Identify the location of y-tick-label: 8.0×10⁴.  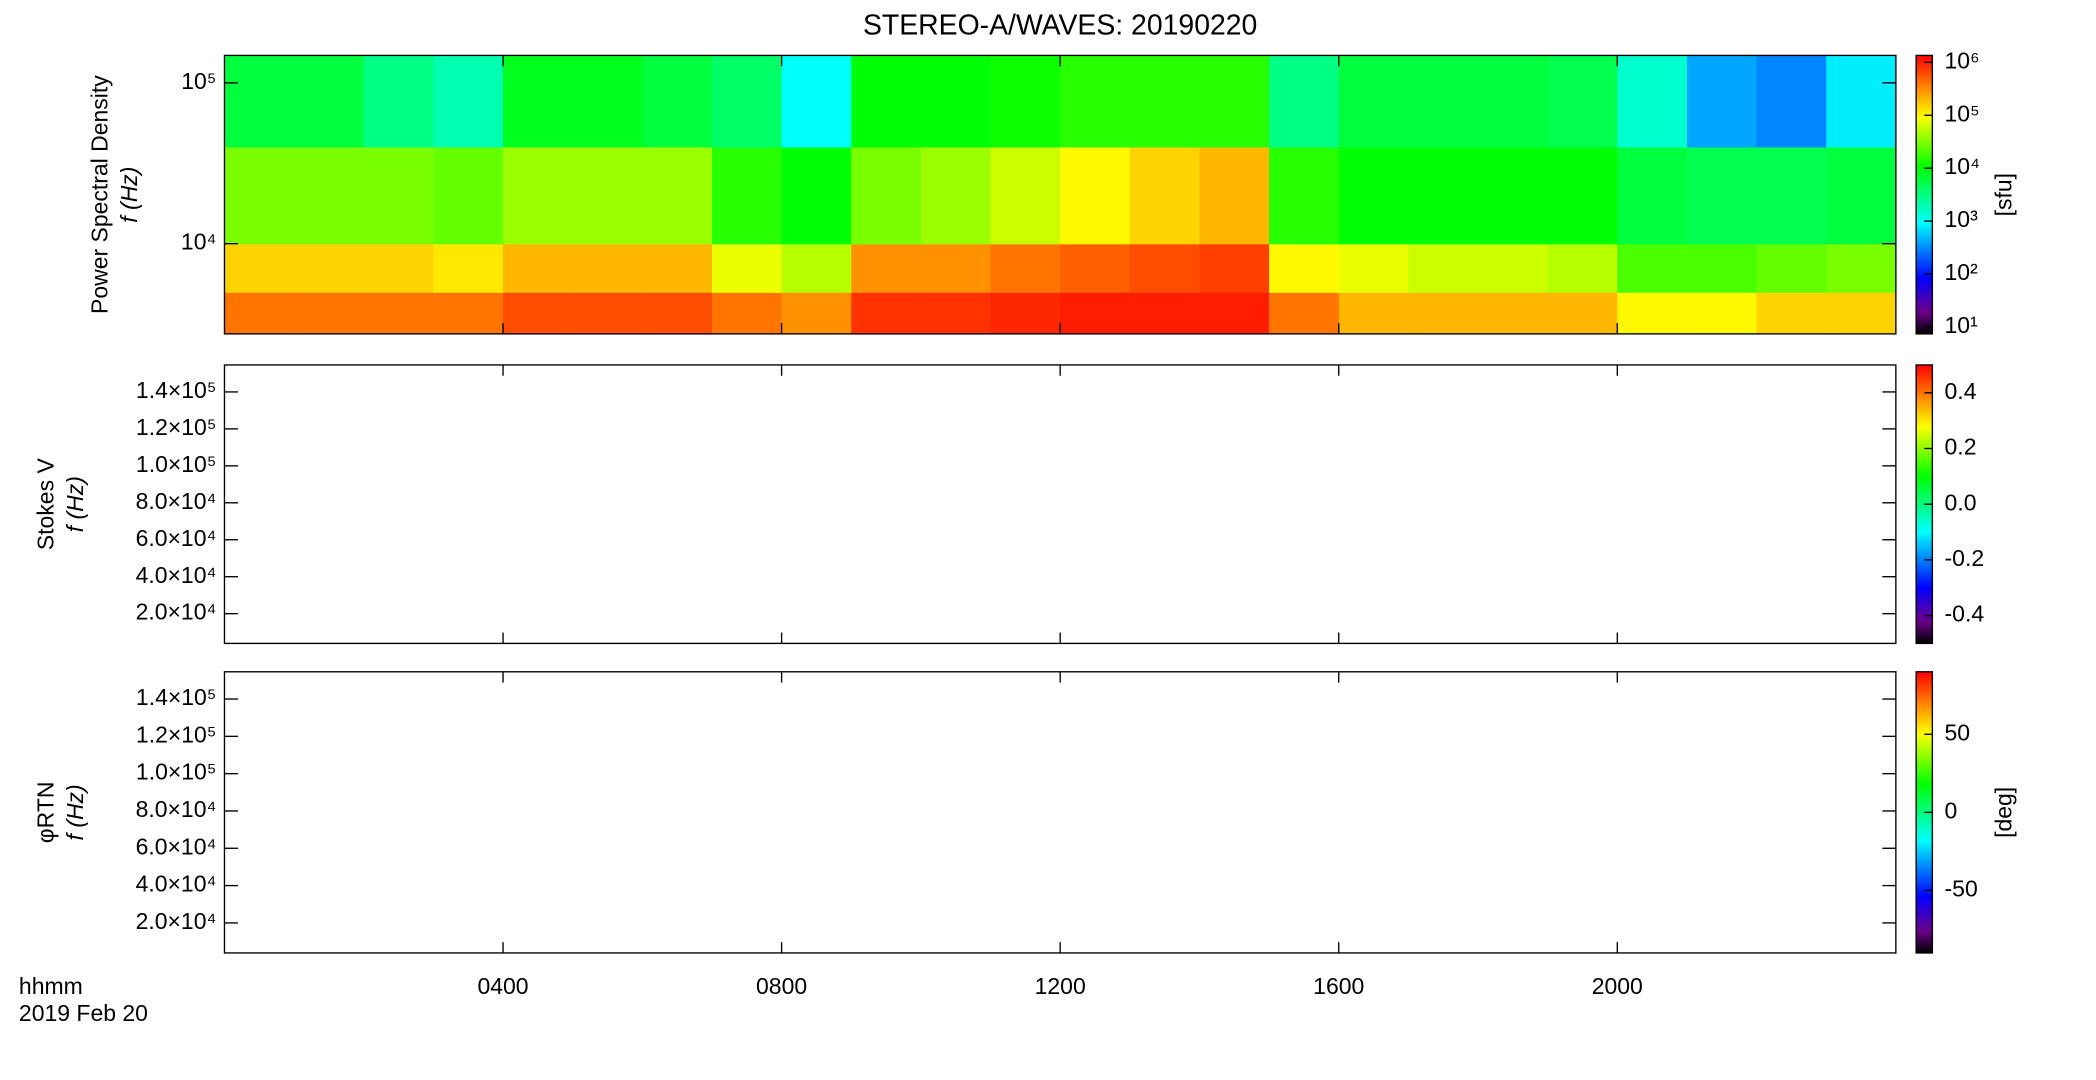
(176, 501).